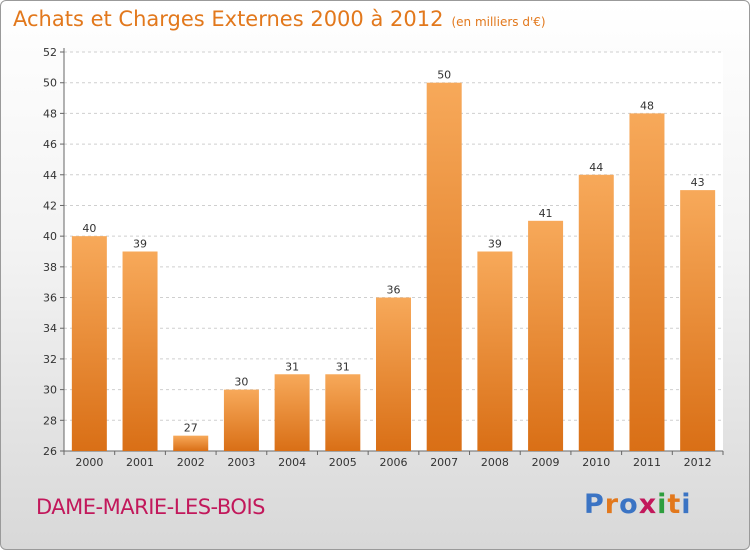  I want to click on commune-name: DAME-MARIE-LES-BOIS, so click(150, 507).